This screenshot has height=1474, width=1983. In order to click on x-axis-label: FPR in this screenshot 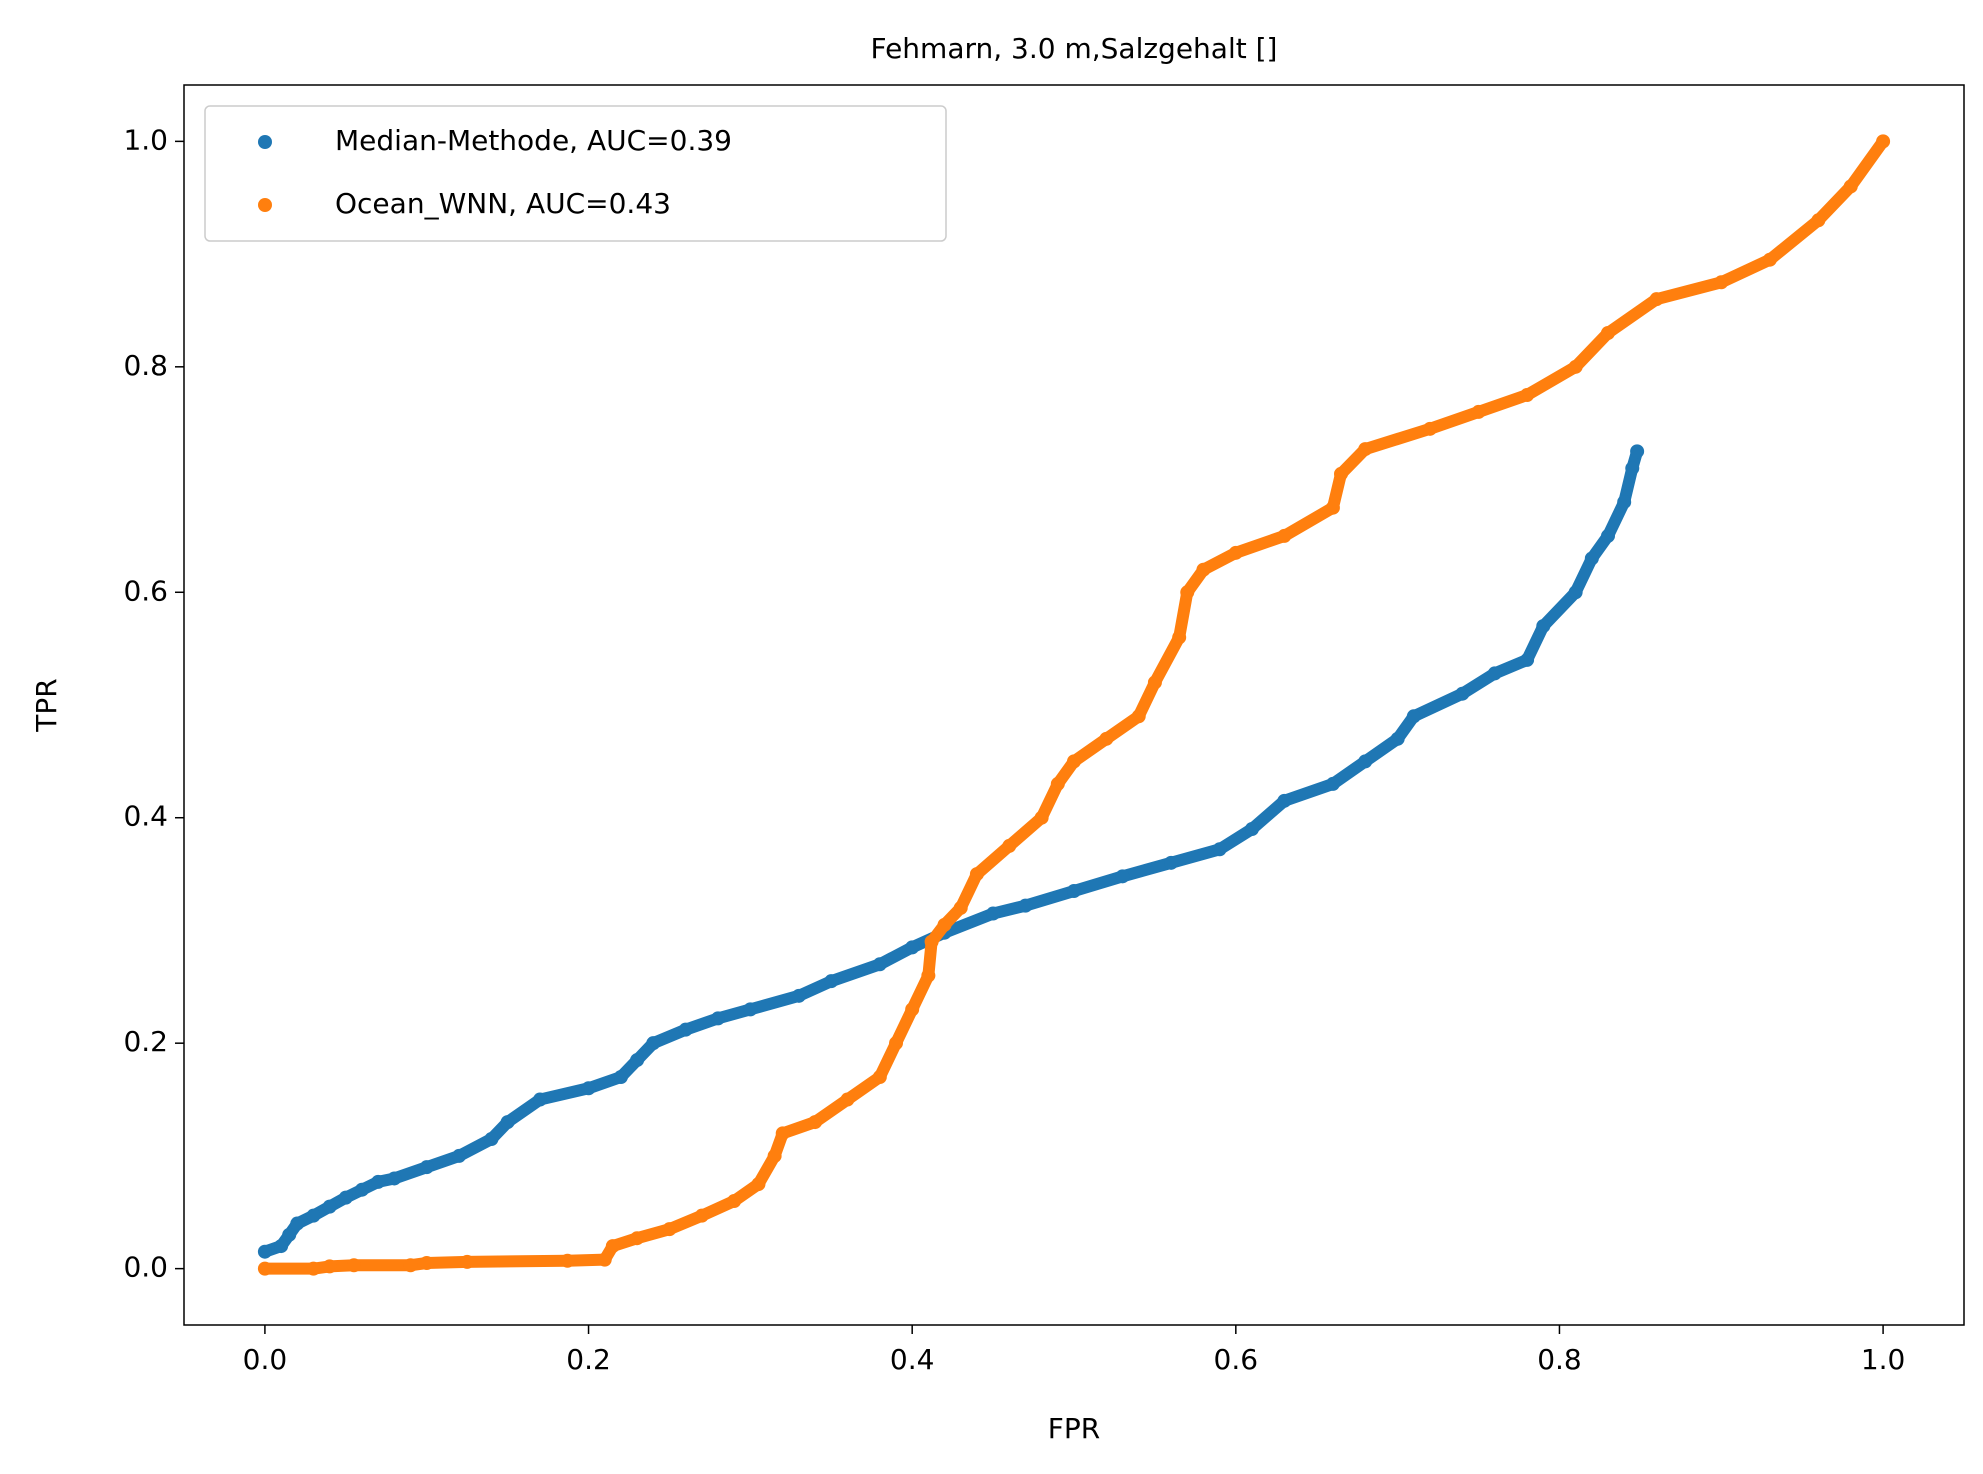, I will do `click(1074, 1428)`.